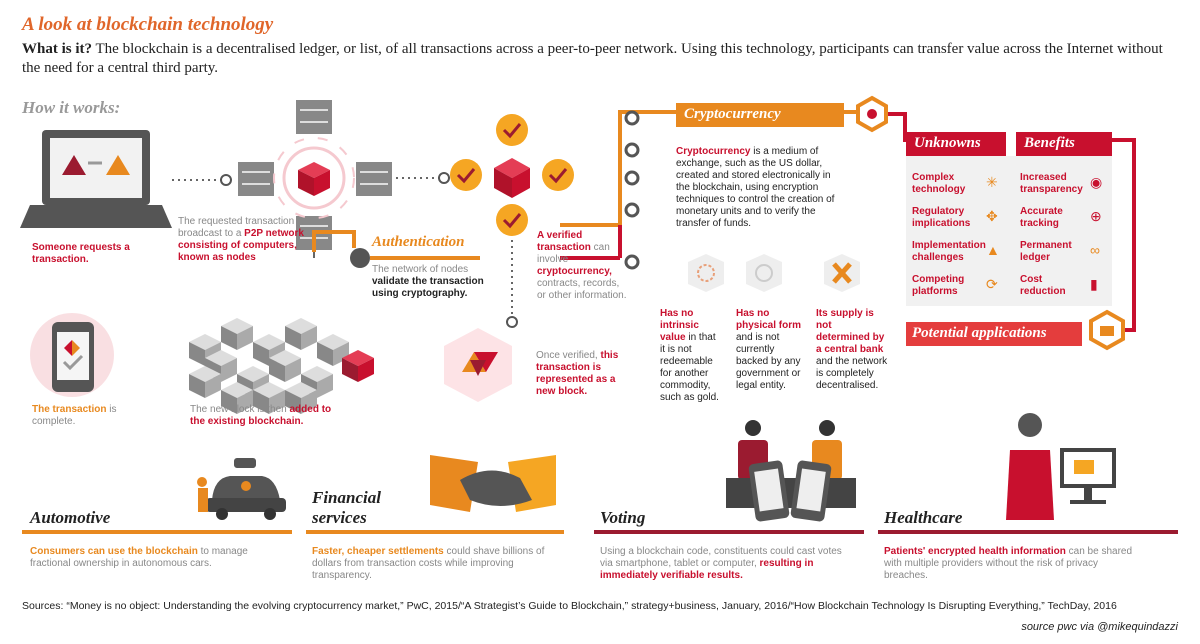 The height and width of the screenshot is (644, 1200). I want to click on step-complete-text: The transaction is complete., so click(87, 416).